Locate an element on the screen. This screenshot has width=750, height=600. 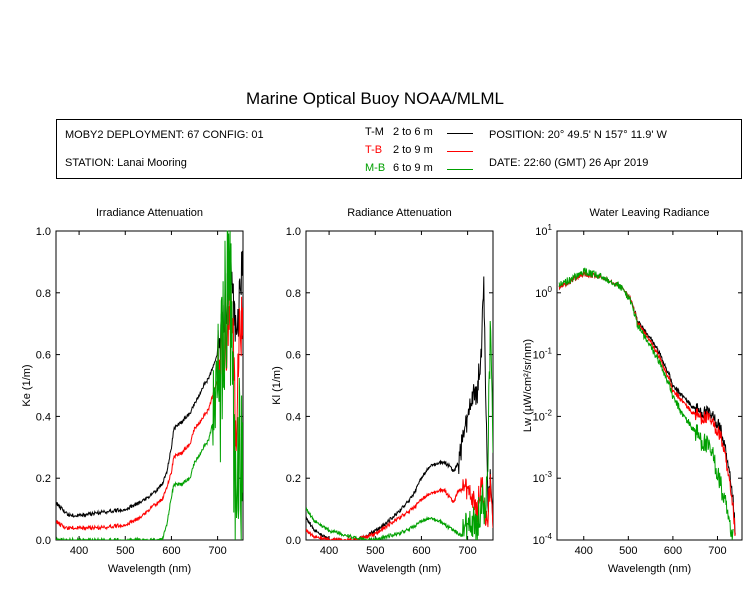
y-axis-label: Ke (1/m) is located at coordinates (27, 385).